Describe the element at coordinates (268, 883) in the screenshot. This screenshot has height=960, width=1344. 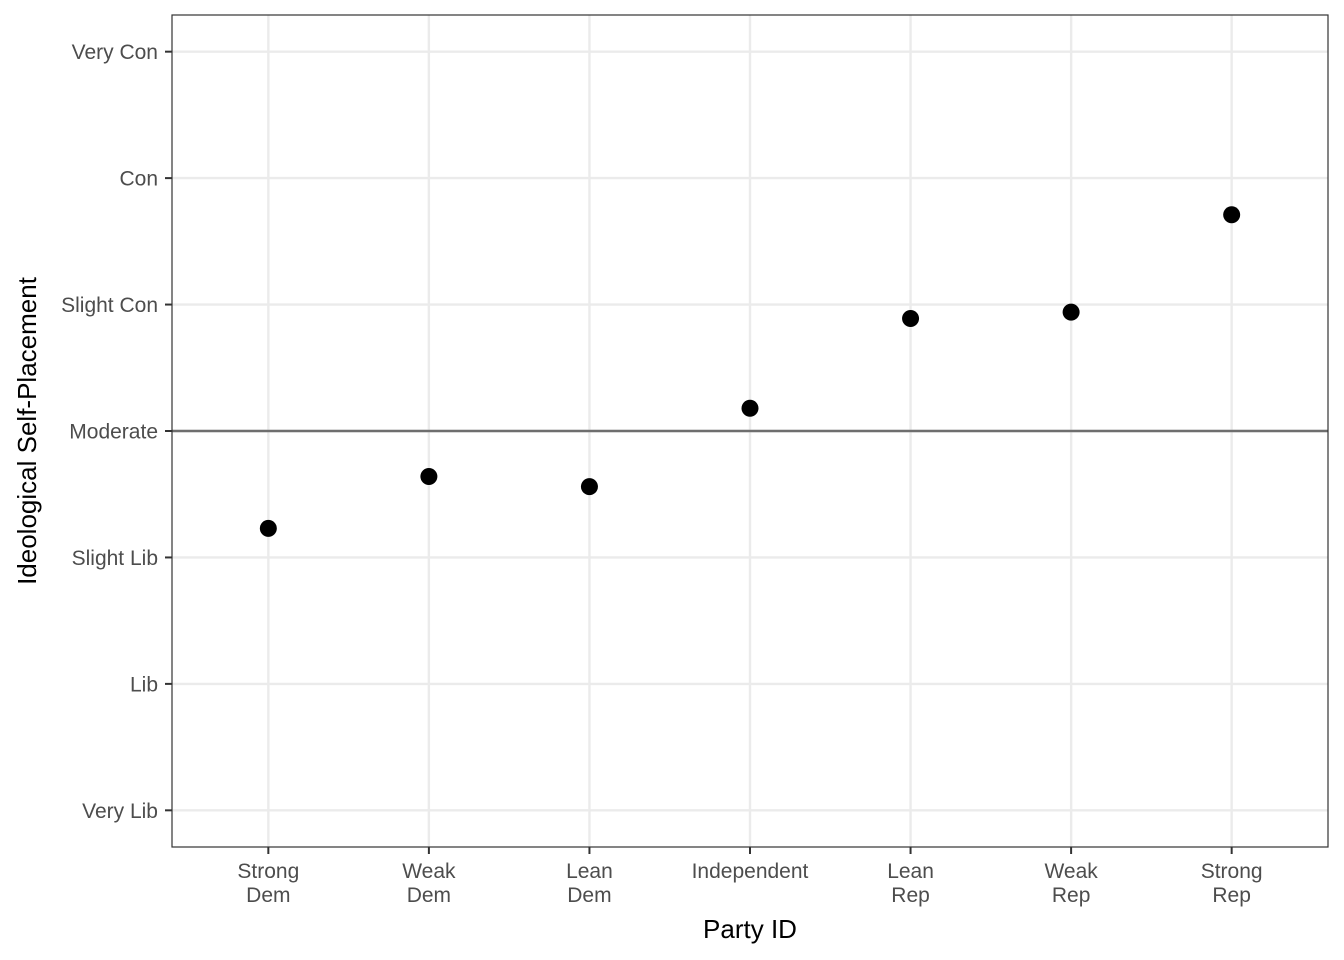
I see `x-tick-label: Strong Dem` at that location.